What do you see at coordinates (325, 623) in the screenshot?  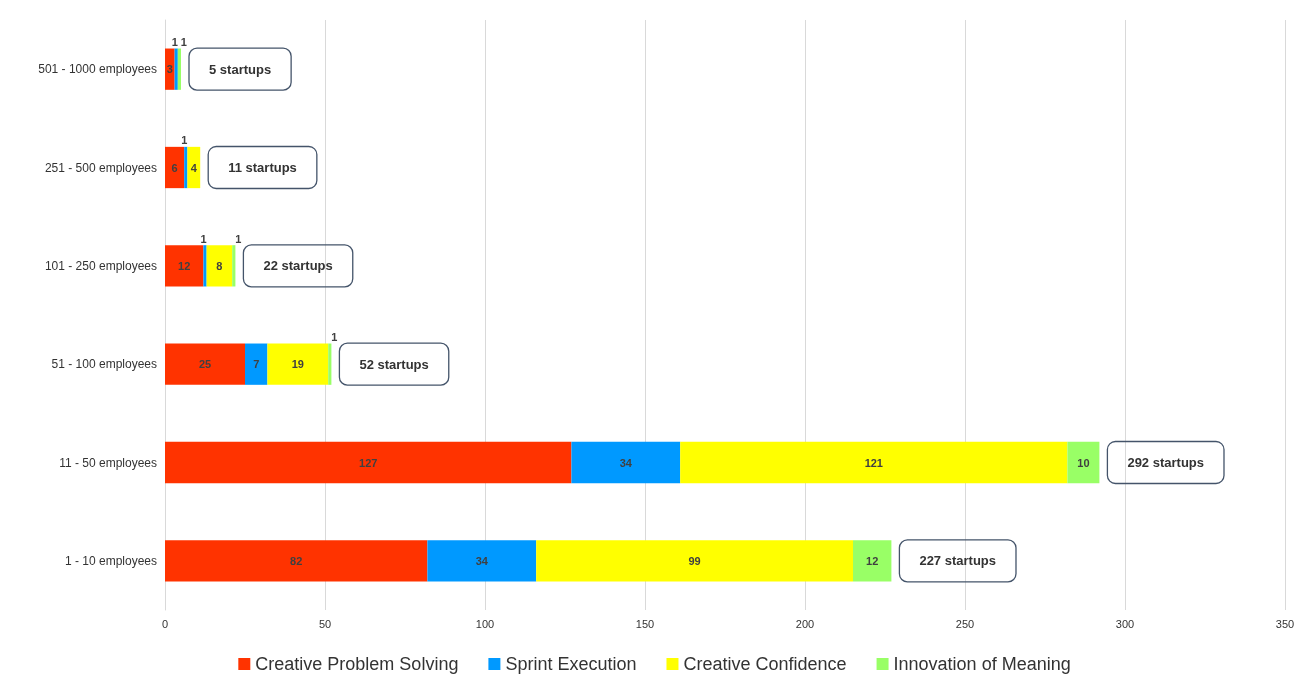 I see `x-tick-label: 50` at bounding box center [325, 623].